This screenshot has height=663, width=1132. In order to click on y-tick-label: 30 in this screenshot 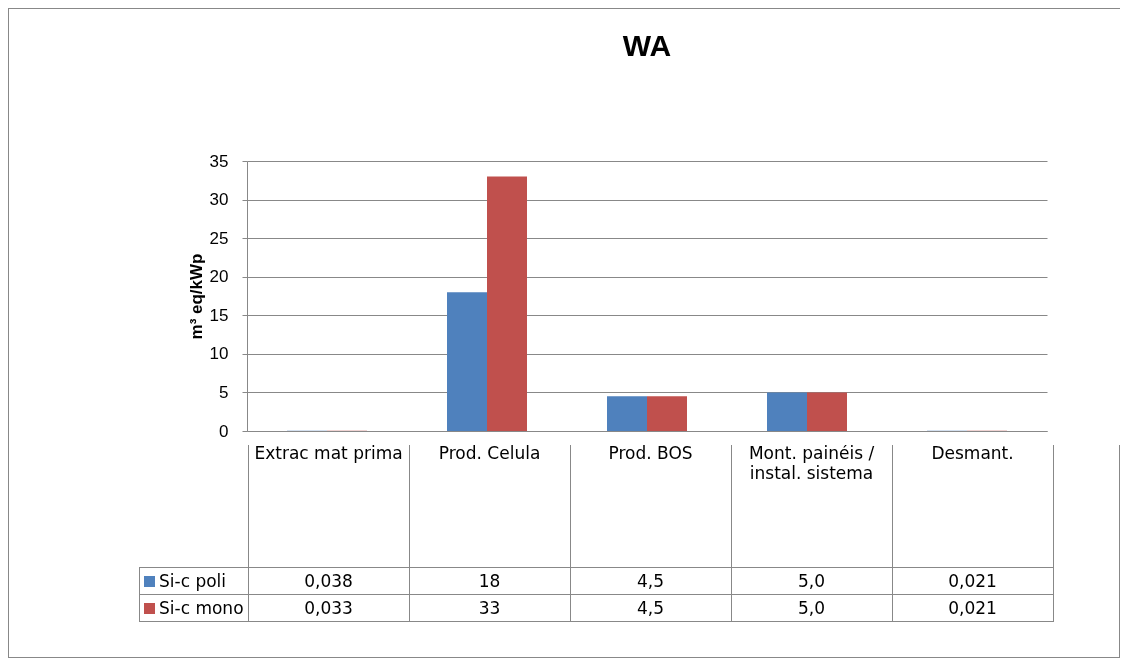, I will do `click(219, 200)`.